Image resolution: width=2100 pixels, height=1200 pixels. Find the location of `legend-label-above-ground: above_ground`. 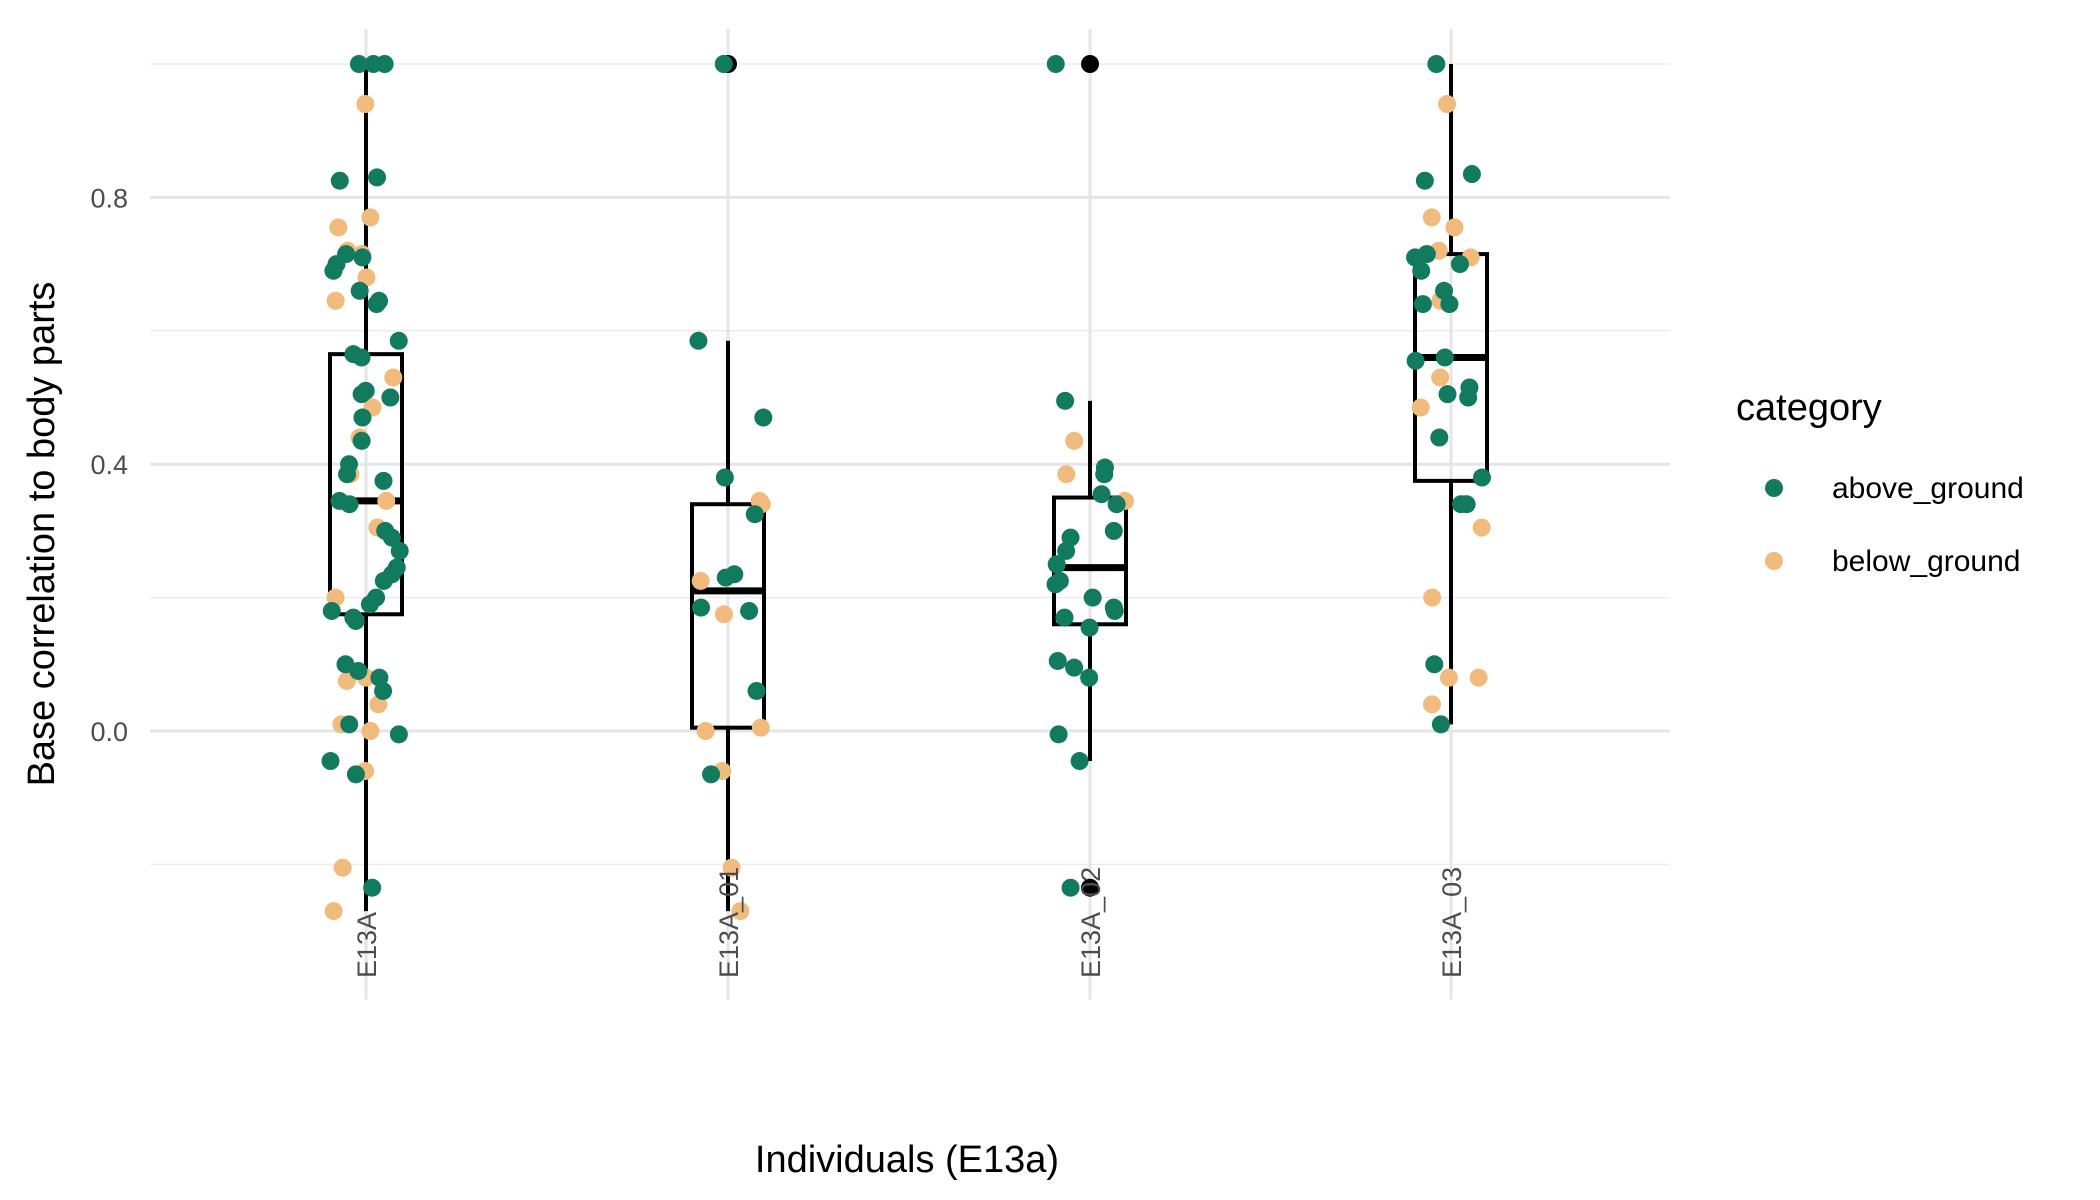

legend-label-above-ground: above_ground is located at coordinates (1928, 488).